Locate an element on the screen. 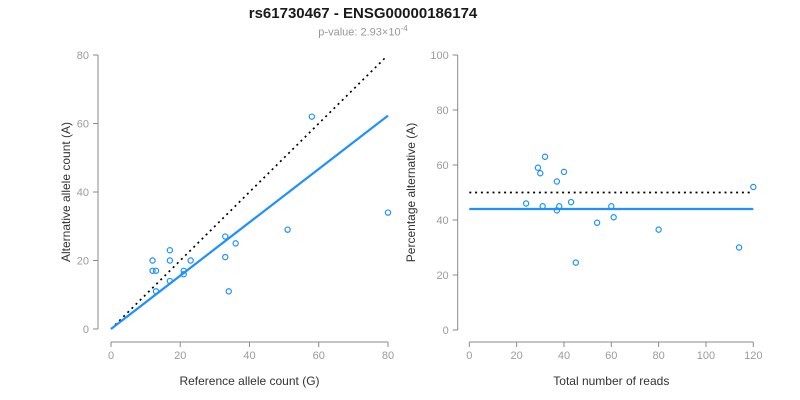 This screenshot has height=400, width=800. p-value-prefix: p-value: is located at coordinates (339, 32).